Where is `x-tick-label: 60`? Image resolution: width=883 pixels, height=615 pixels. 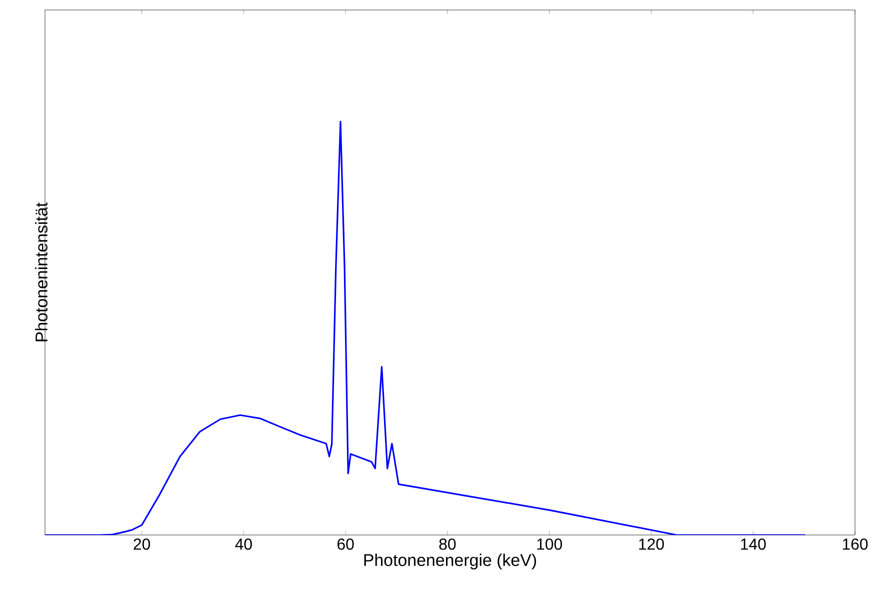
x-tick-label: 60 is located at coordinates (346, 544).